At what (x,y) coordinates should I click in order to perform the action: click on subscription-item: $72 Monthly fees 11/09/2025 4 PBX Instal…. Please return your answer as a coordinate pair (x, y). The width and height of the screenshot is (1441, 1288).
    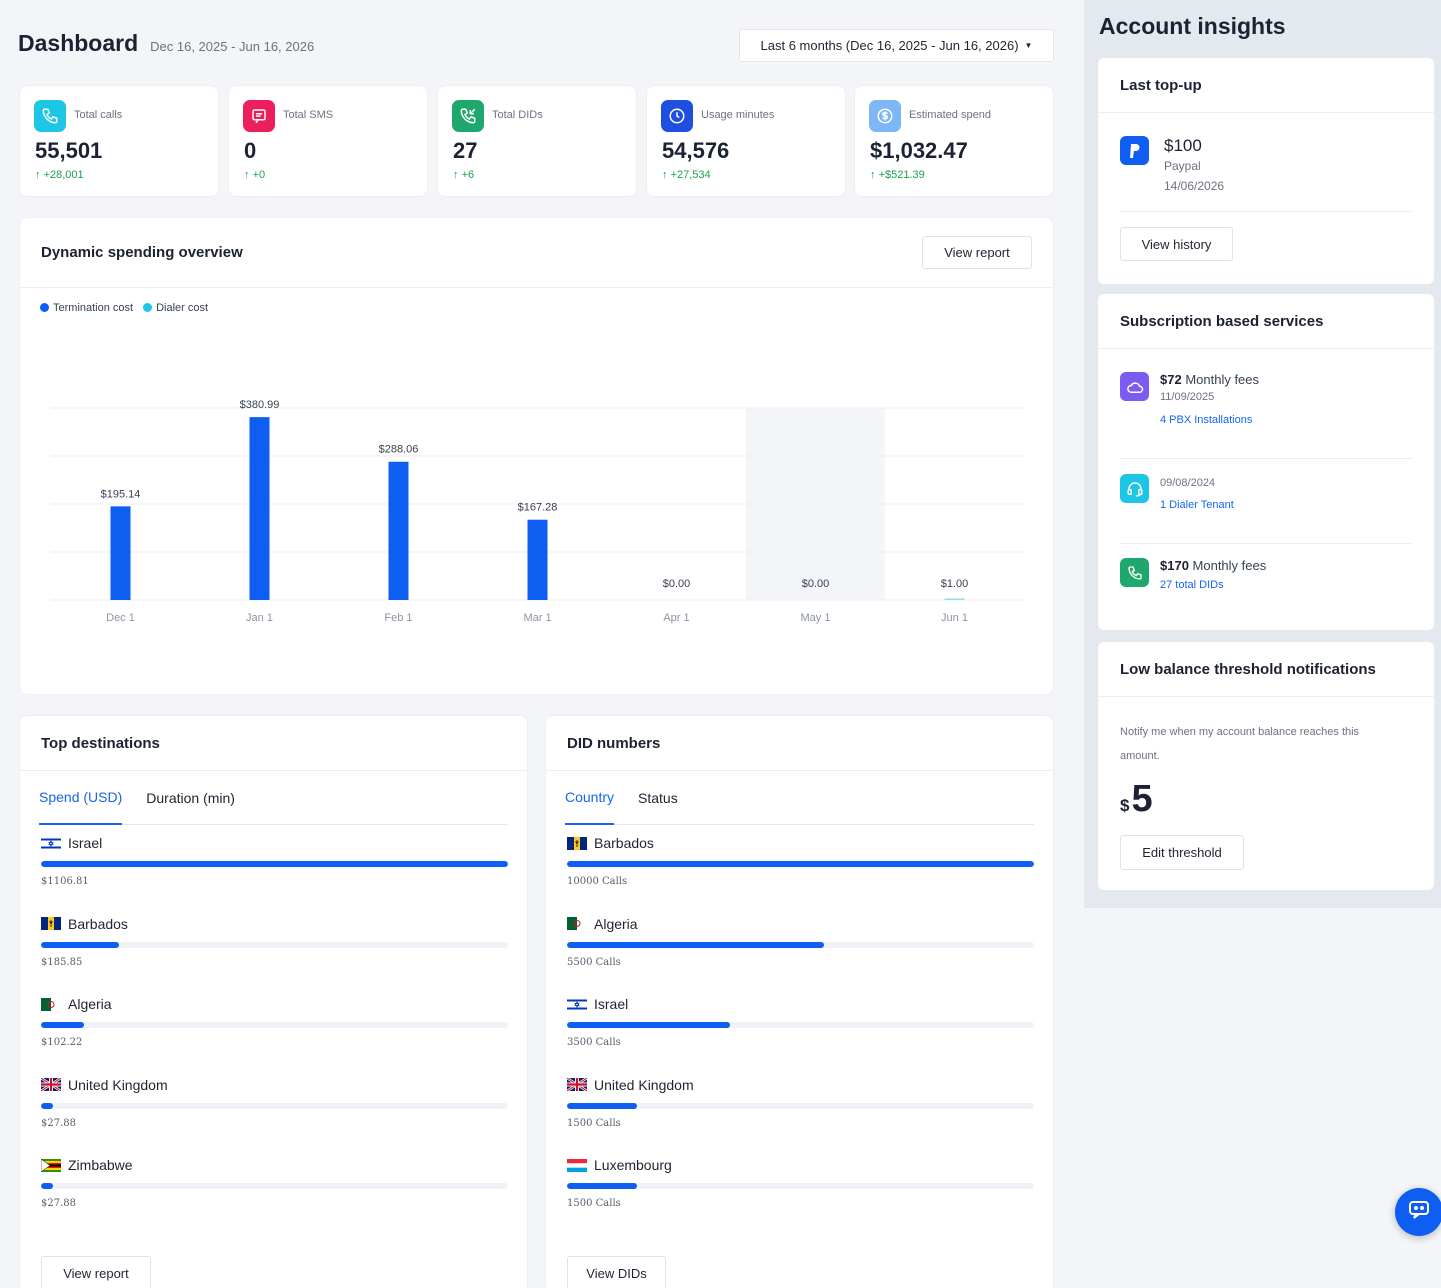
    Looking at the image, I should click on (1266, 402).